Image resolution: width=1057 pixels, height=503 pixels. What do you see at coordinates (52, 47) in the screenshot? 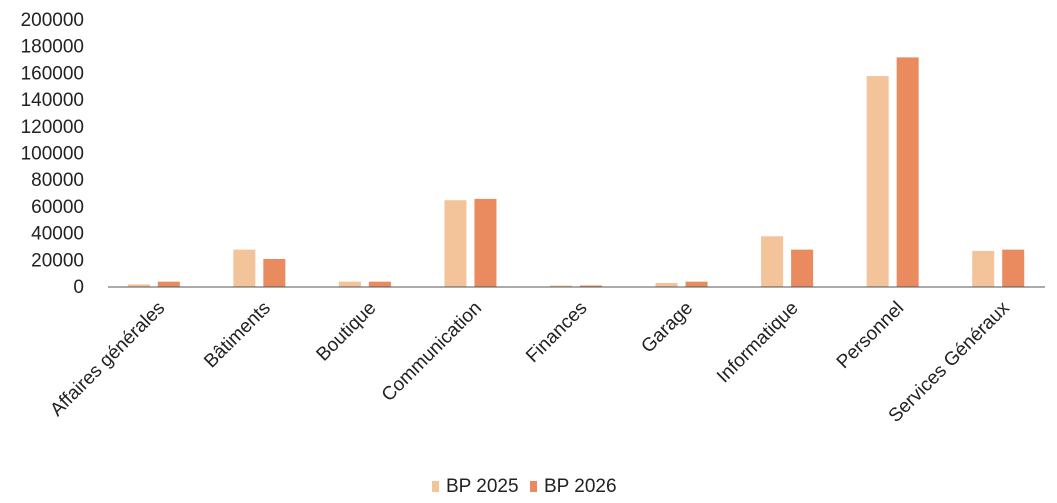
I see `y-tick-label: 180000` at bounding box center [52, 47].